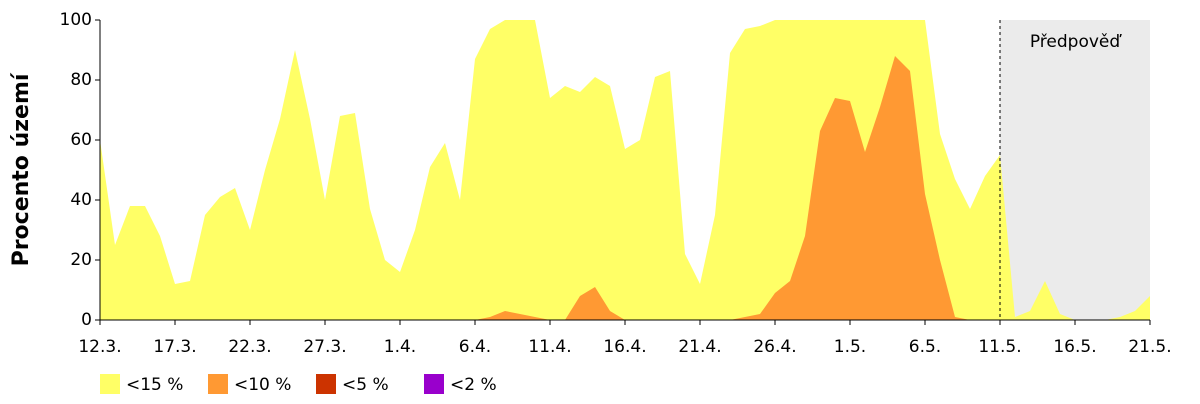  Describe the element at coordinates (624, 347) in the screenshot. I see `x-tick-label: 16.4.` at that location.